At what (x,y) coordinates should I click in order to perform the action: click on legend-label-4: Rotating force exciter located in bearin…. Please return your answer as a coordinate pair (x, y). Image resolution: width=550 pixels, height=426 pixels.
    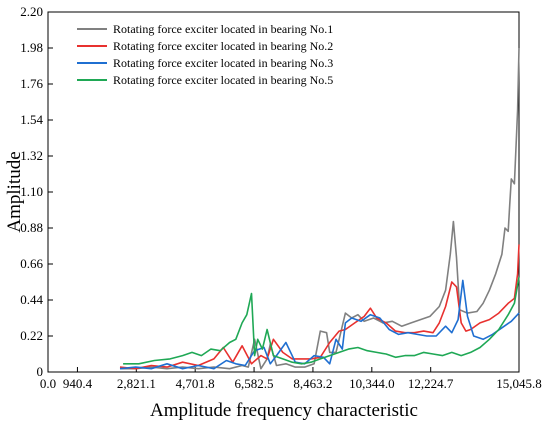
    Looking at the image, I should click on (223, 80).